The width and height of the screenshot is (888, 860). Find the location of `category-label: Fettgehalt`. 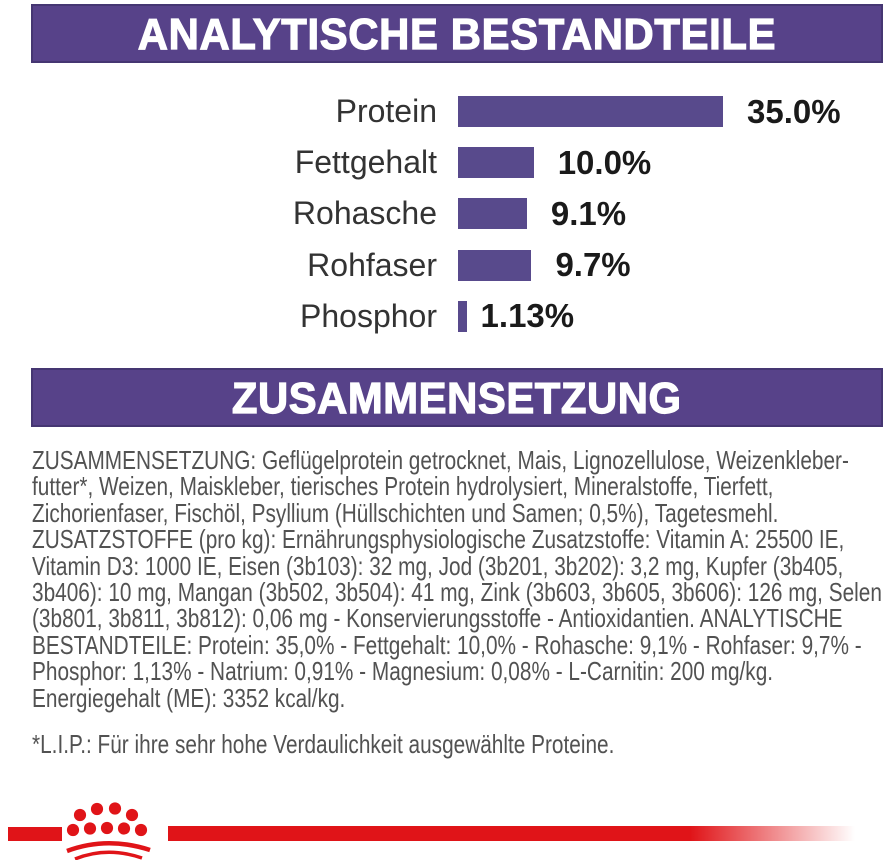

category-label: Fettgehalt is located at coordinates (365, 162).